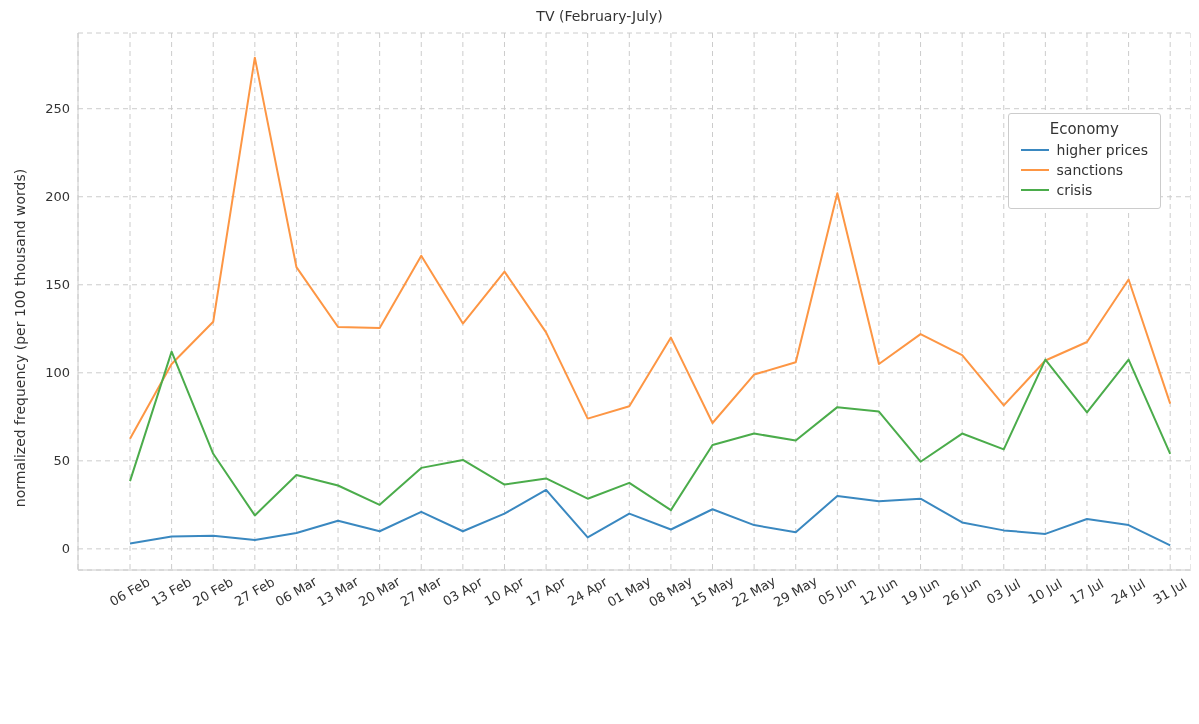 The height and width of the screenshot is (724, 1199). I want to click on x-tick-label: 03 Jul, so click(1004, 591).